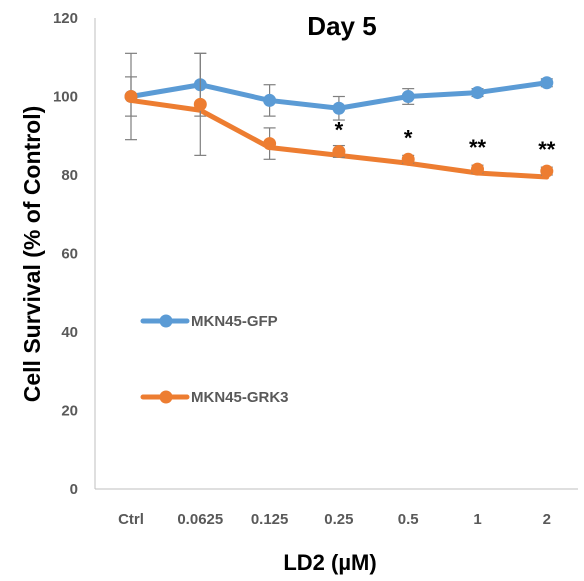  Describe the element at coordinates (74, 489) in the screenshot. I see `y-tick-label: 0` at that location.